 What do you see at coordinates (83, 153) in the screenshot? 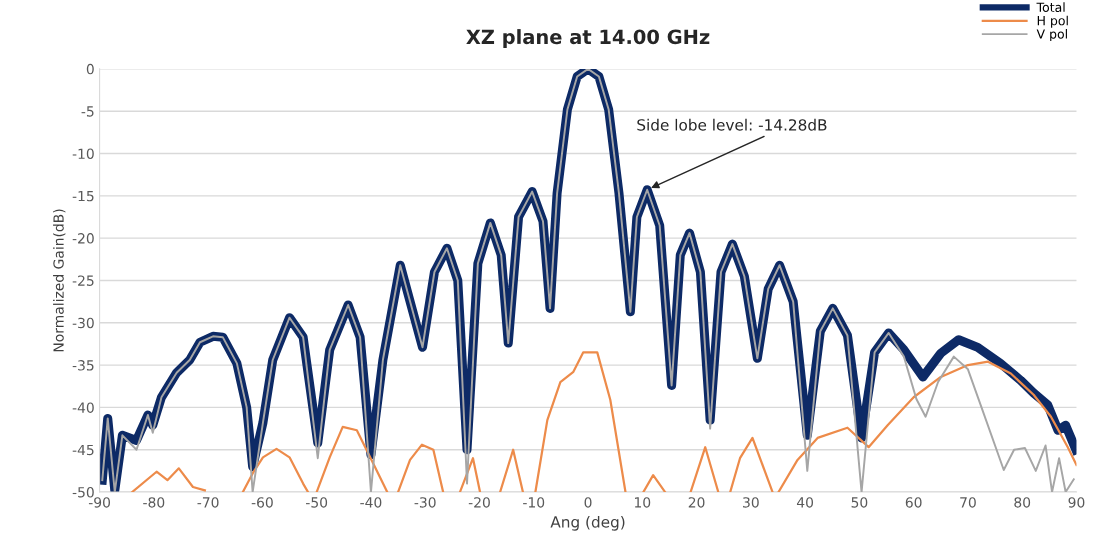
I see `y-tick-label: -10` at bounding box center [83, 153].